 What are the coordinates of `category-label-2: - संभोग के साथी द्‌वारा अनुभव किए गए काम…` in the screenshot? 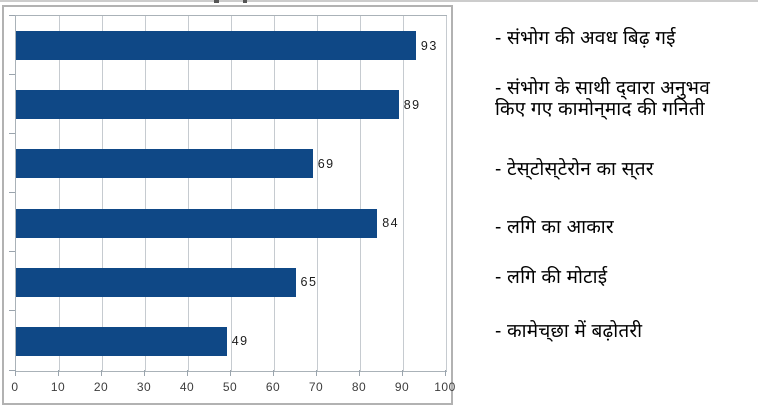 It's located at (603, 99).